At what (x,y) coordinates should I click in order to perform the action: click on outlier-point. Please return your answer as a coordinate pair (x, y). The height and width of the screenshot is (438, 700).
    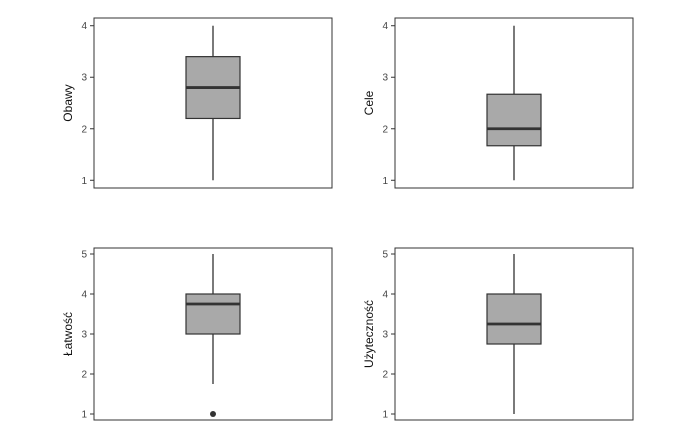
    Looking at the image, I should click on (213, 414).